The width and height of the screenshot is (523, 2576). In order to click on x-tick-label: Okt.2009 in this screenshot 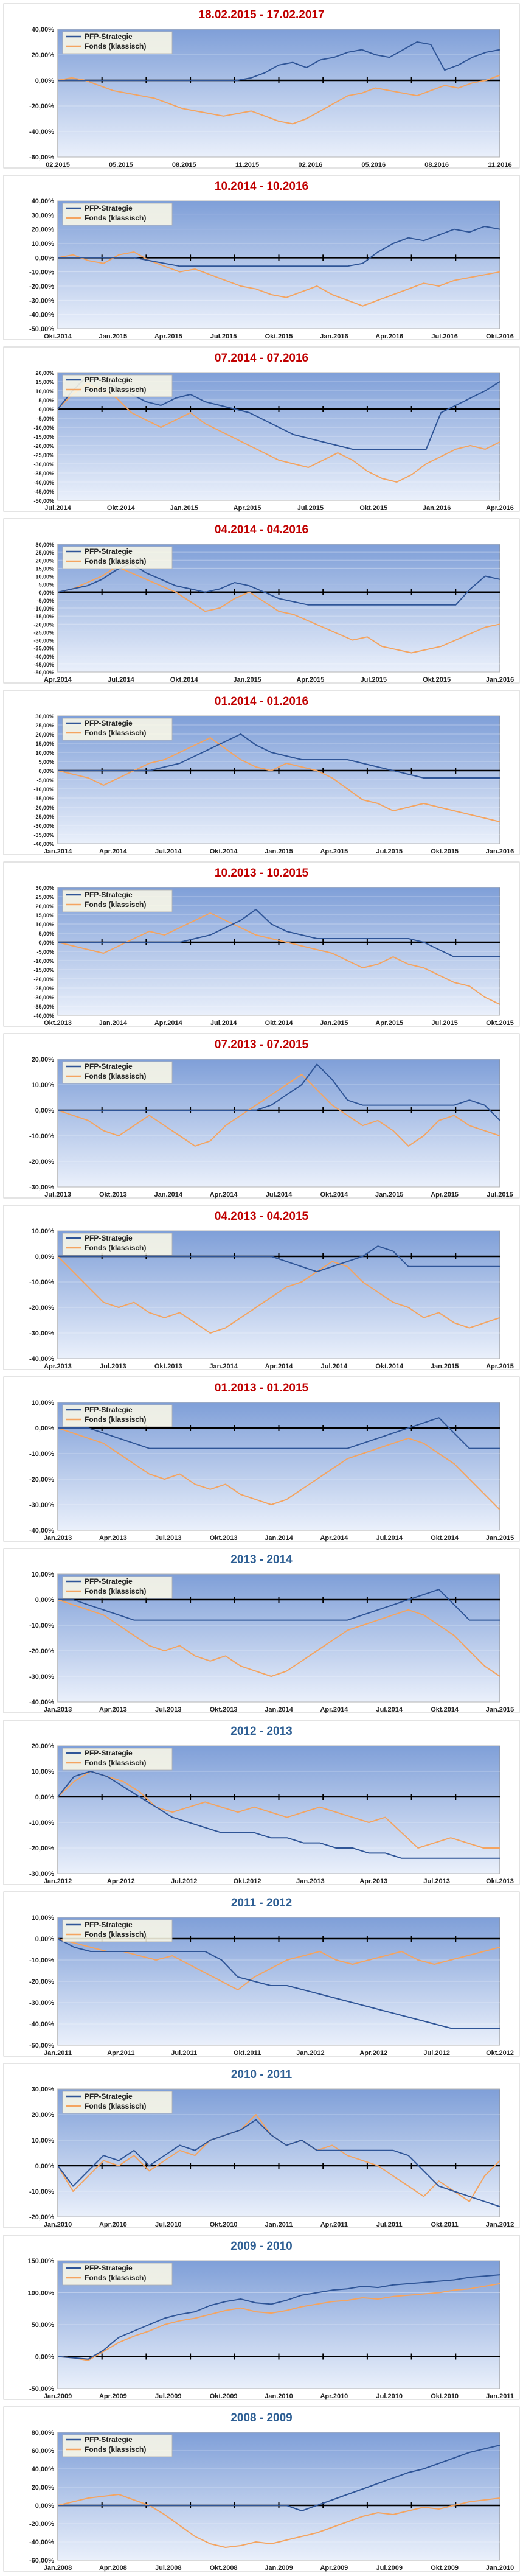, I will do `click(224, 2396)`.